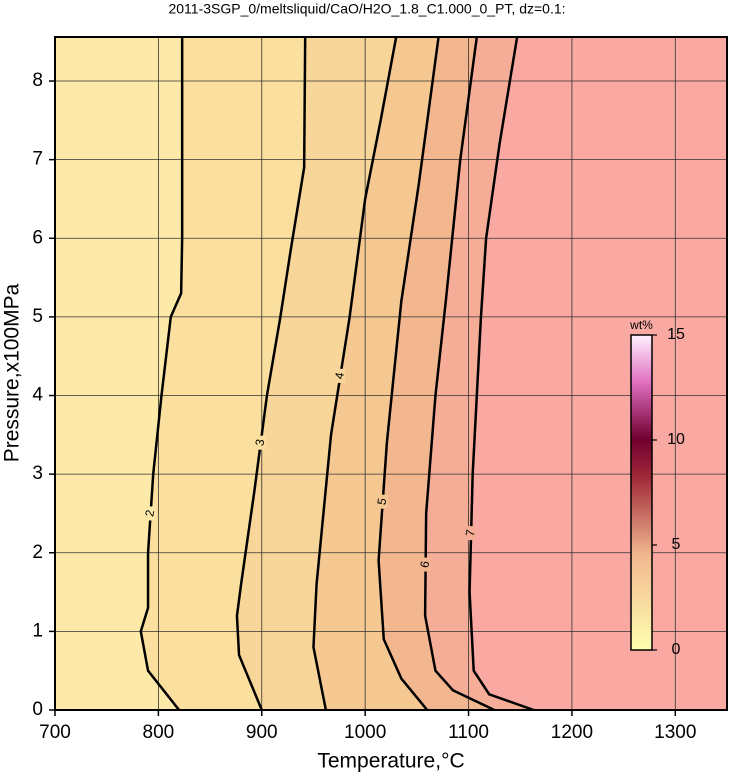  Describe the element at coordinates (37, 709) in the screenshot. I see `y-tick-label: 0` at that location.